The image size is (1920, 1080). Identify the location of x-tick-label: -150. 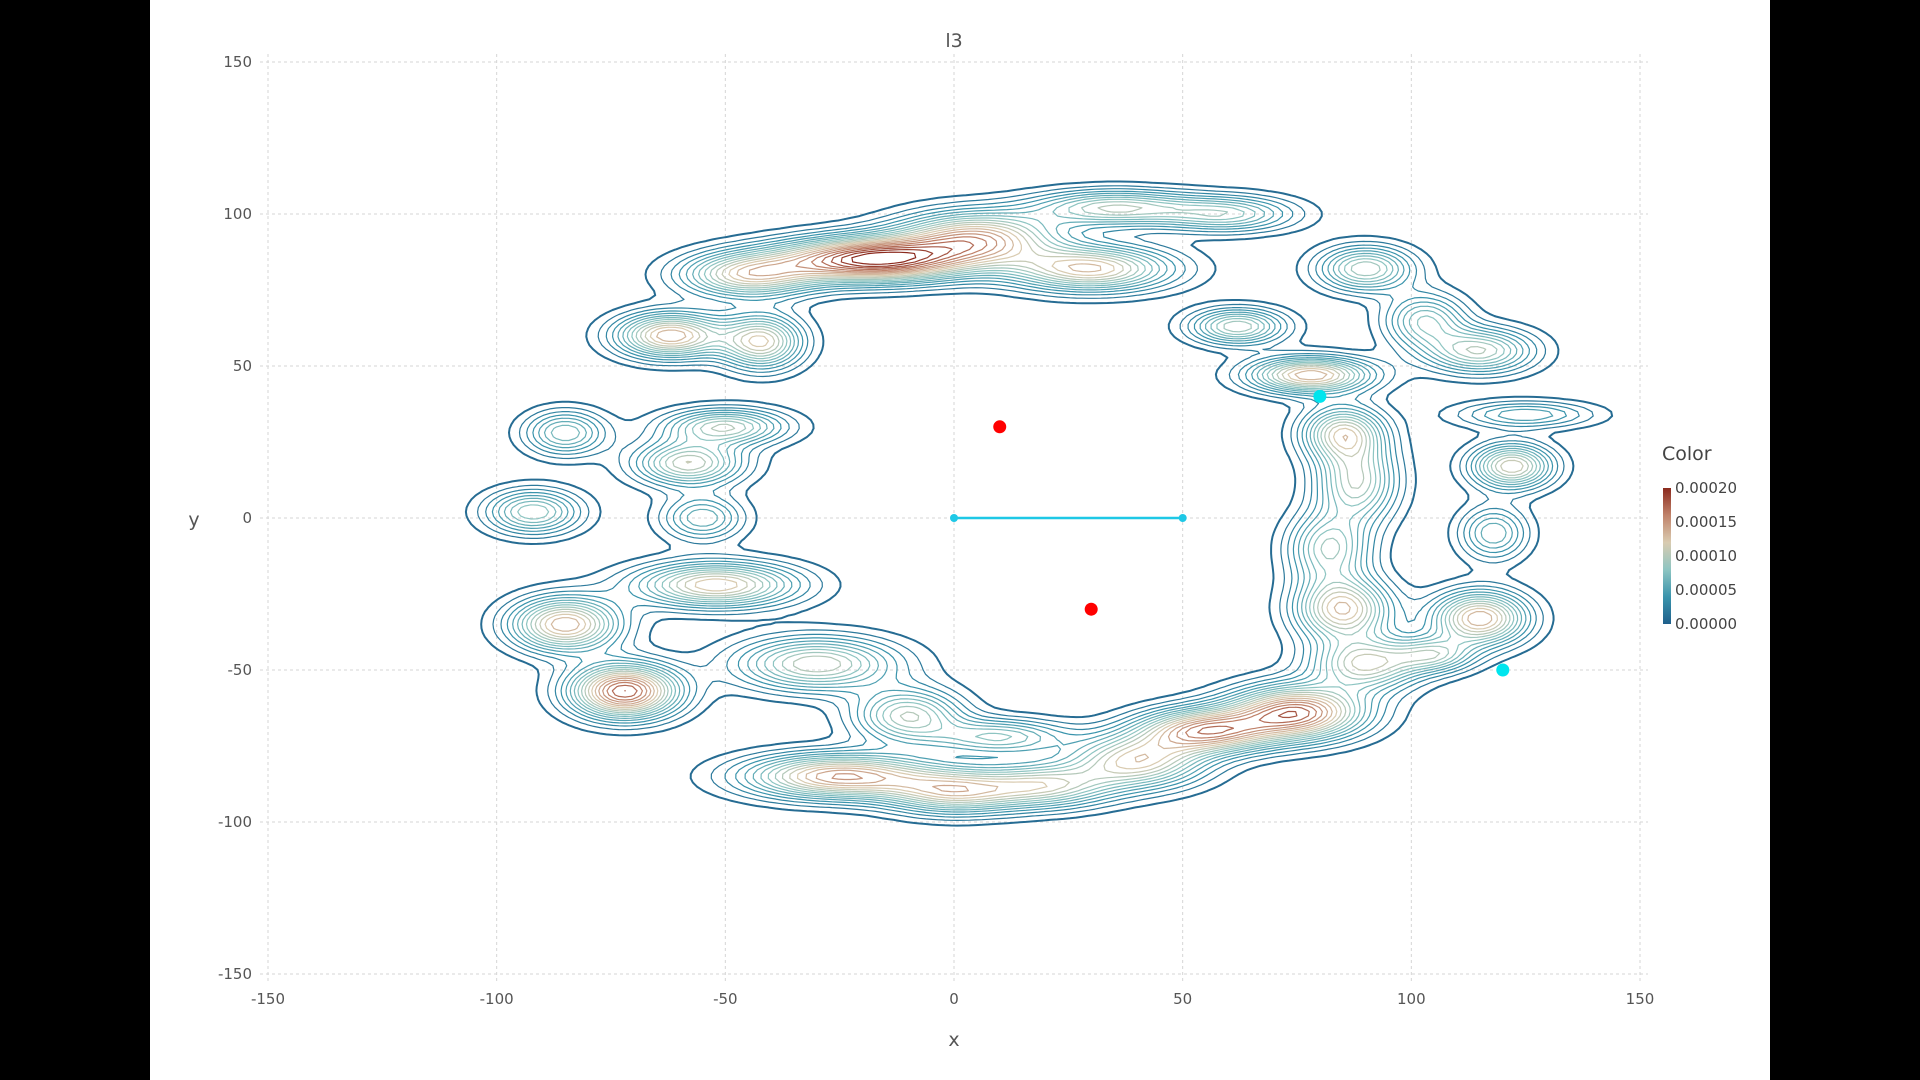
(268, 999).